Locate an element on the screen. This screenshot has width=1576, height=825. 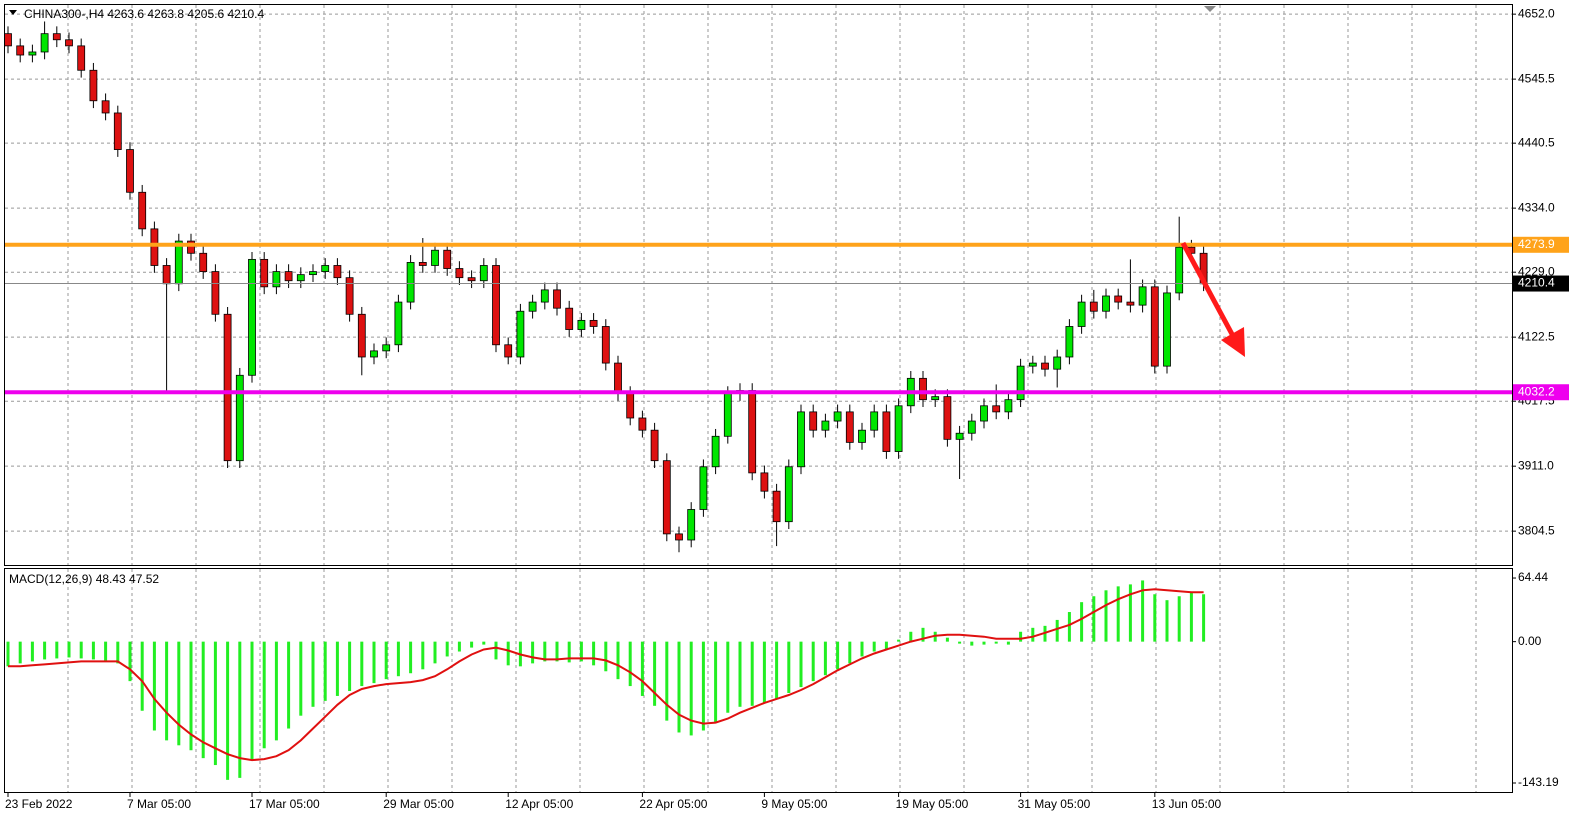
x-tick-label: 17 Mar 05:00 is located at coordinates (284, 804).